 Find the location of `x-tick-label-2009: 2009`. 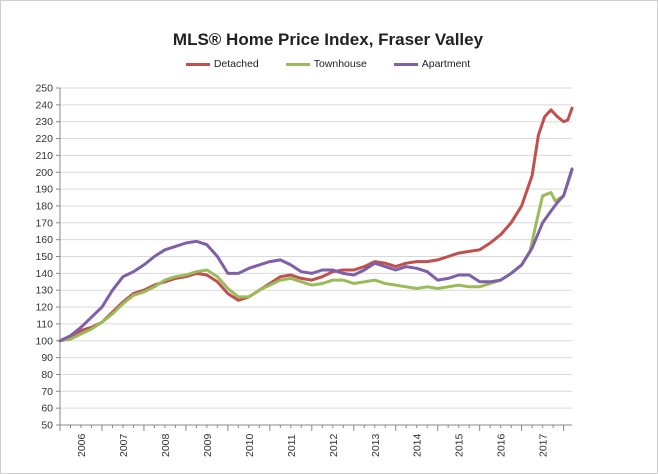

x-tick-label-2009: 2009 is located at coordinates (208, 445).